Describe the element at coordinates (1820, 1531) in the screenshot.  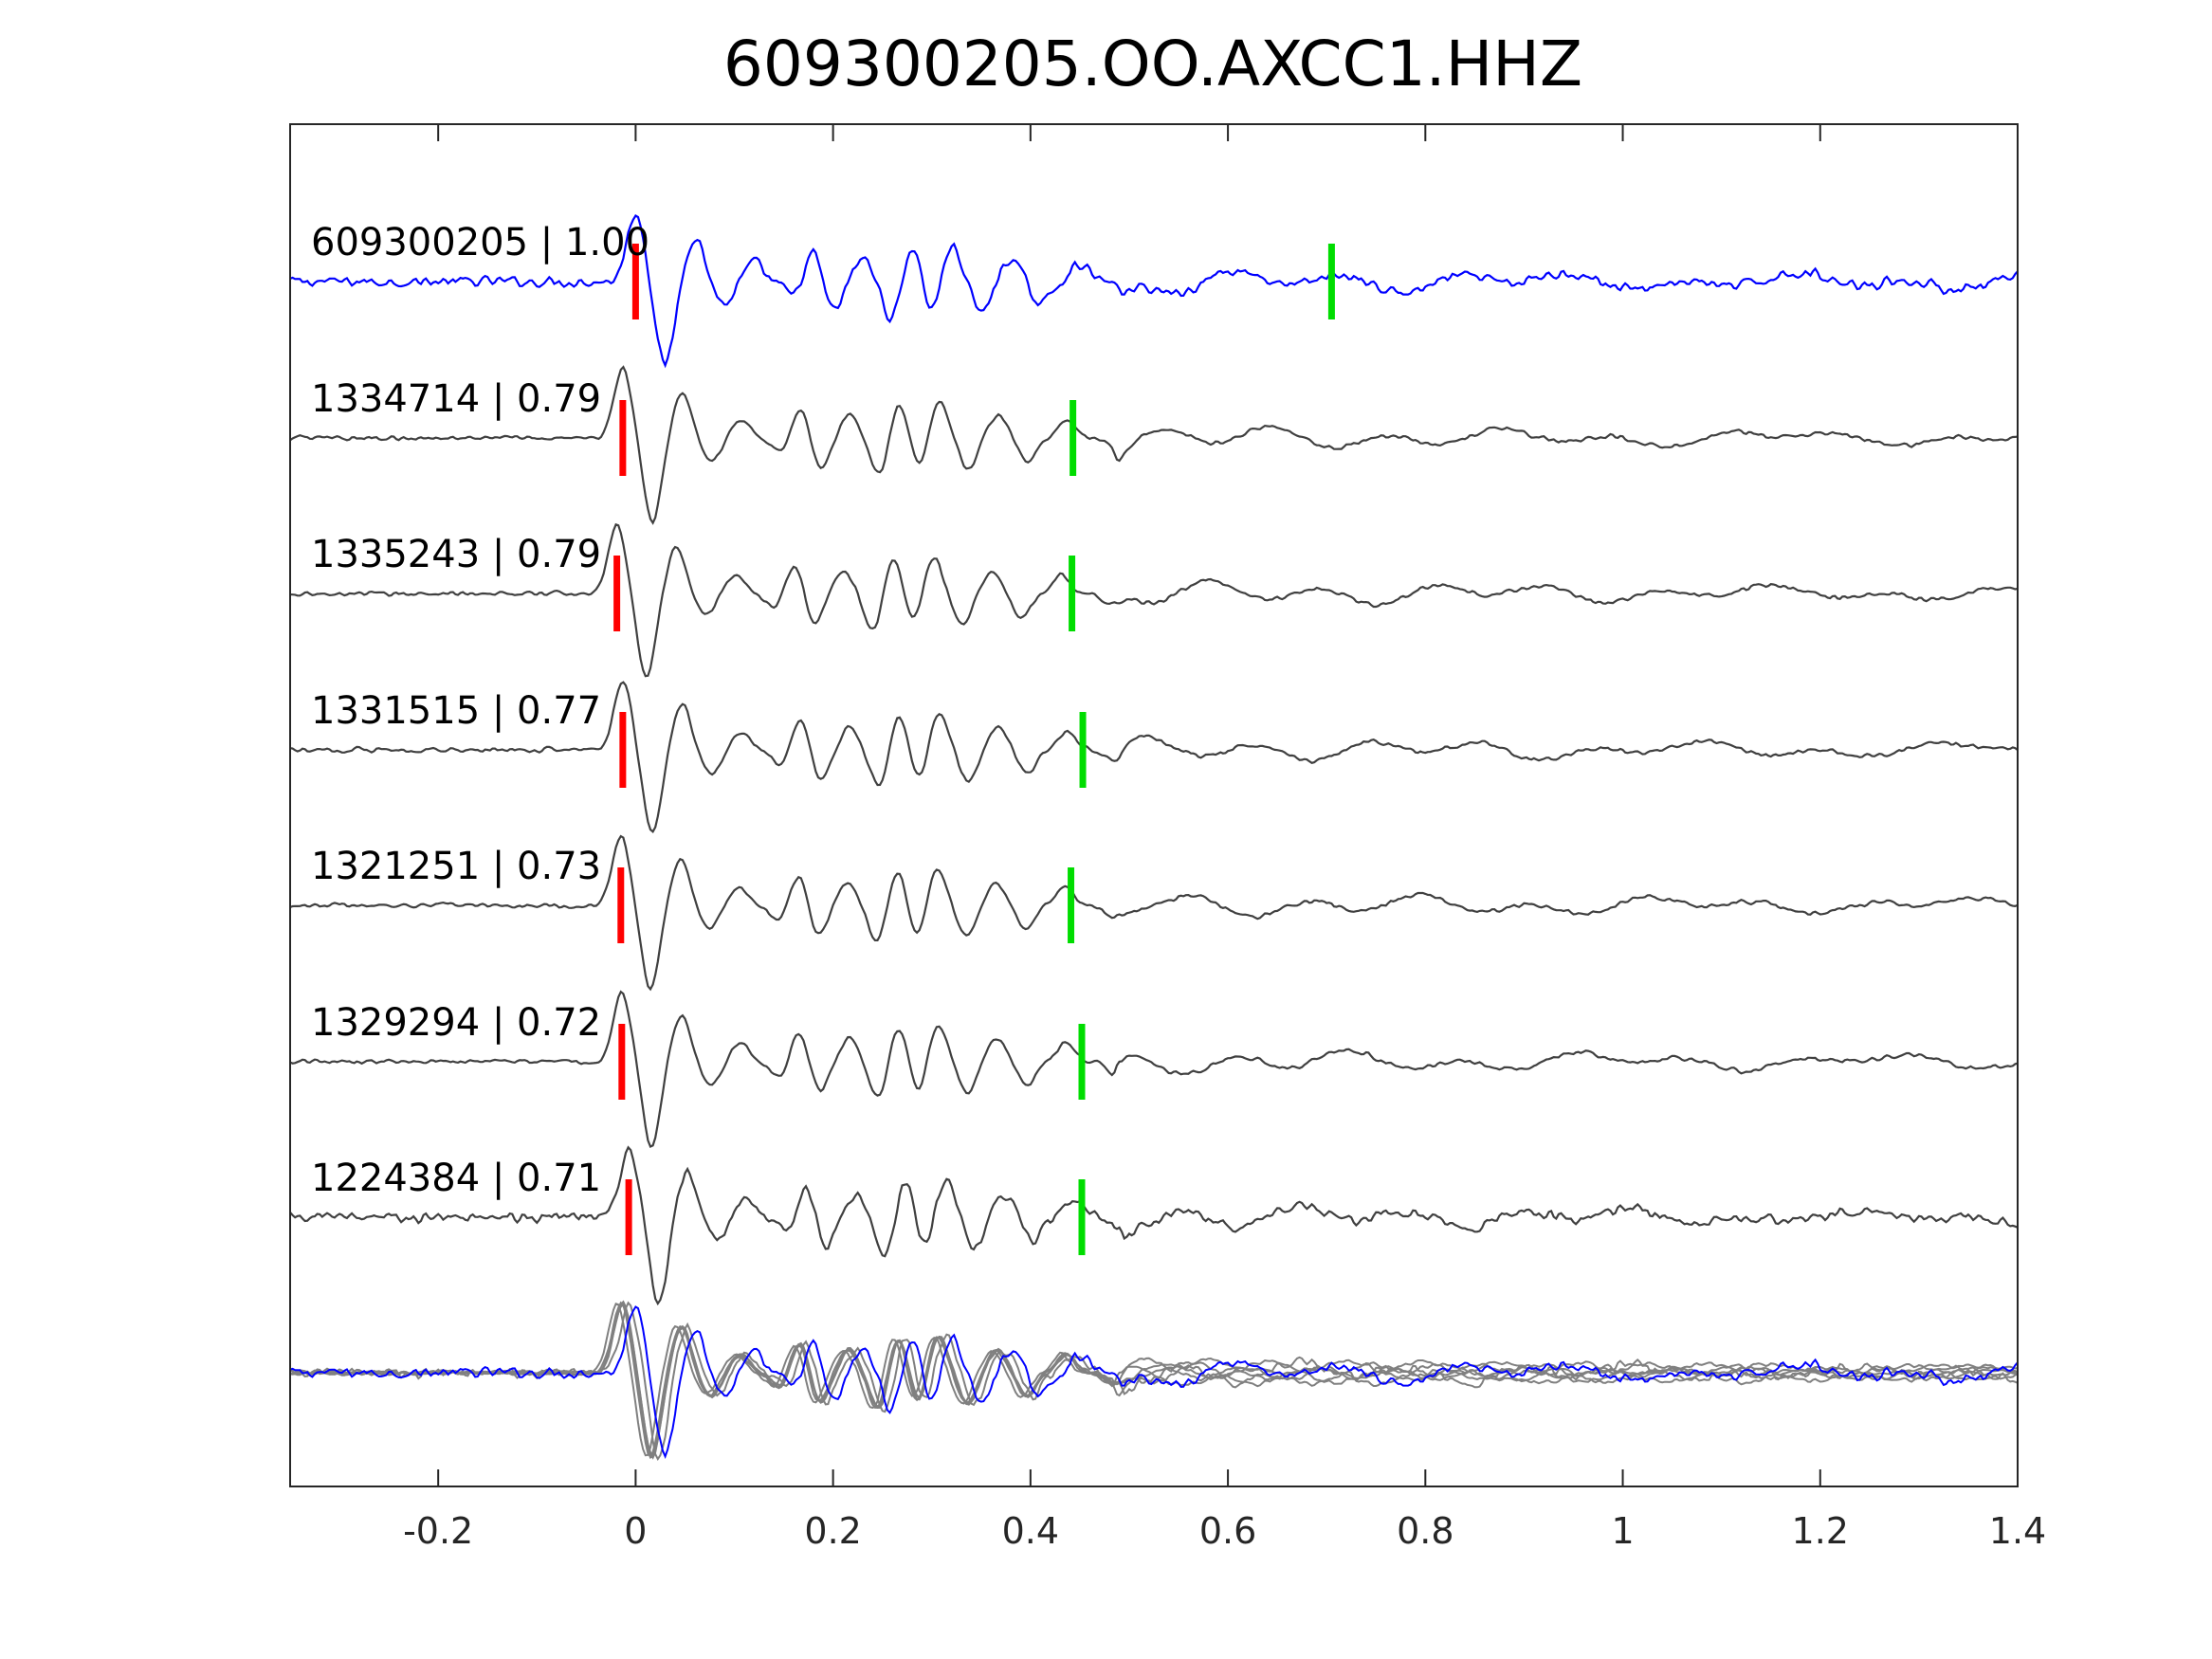
I see `x-tick-label-7: 1.2` at that location.